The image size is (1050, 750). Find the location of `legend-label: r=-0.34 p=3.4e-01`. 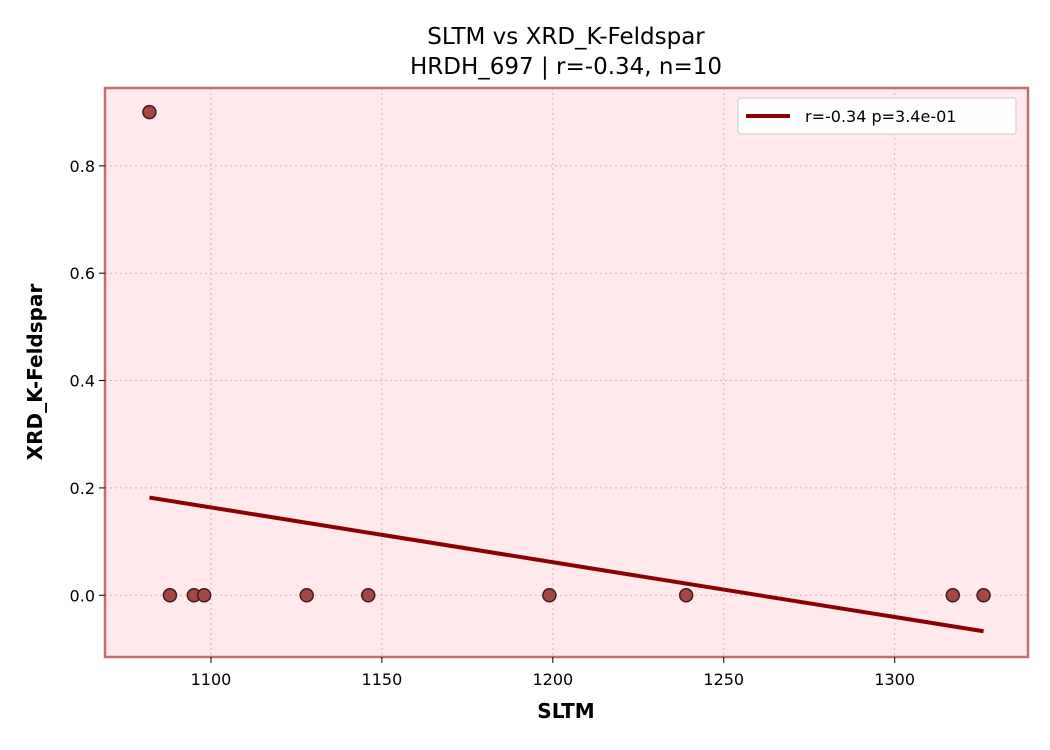

legend-label: r=-0.34 p=3.4e-01 is located at coordinates (880, 116).